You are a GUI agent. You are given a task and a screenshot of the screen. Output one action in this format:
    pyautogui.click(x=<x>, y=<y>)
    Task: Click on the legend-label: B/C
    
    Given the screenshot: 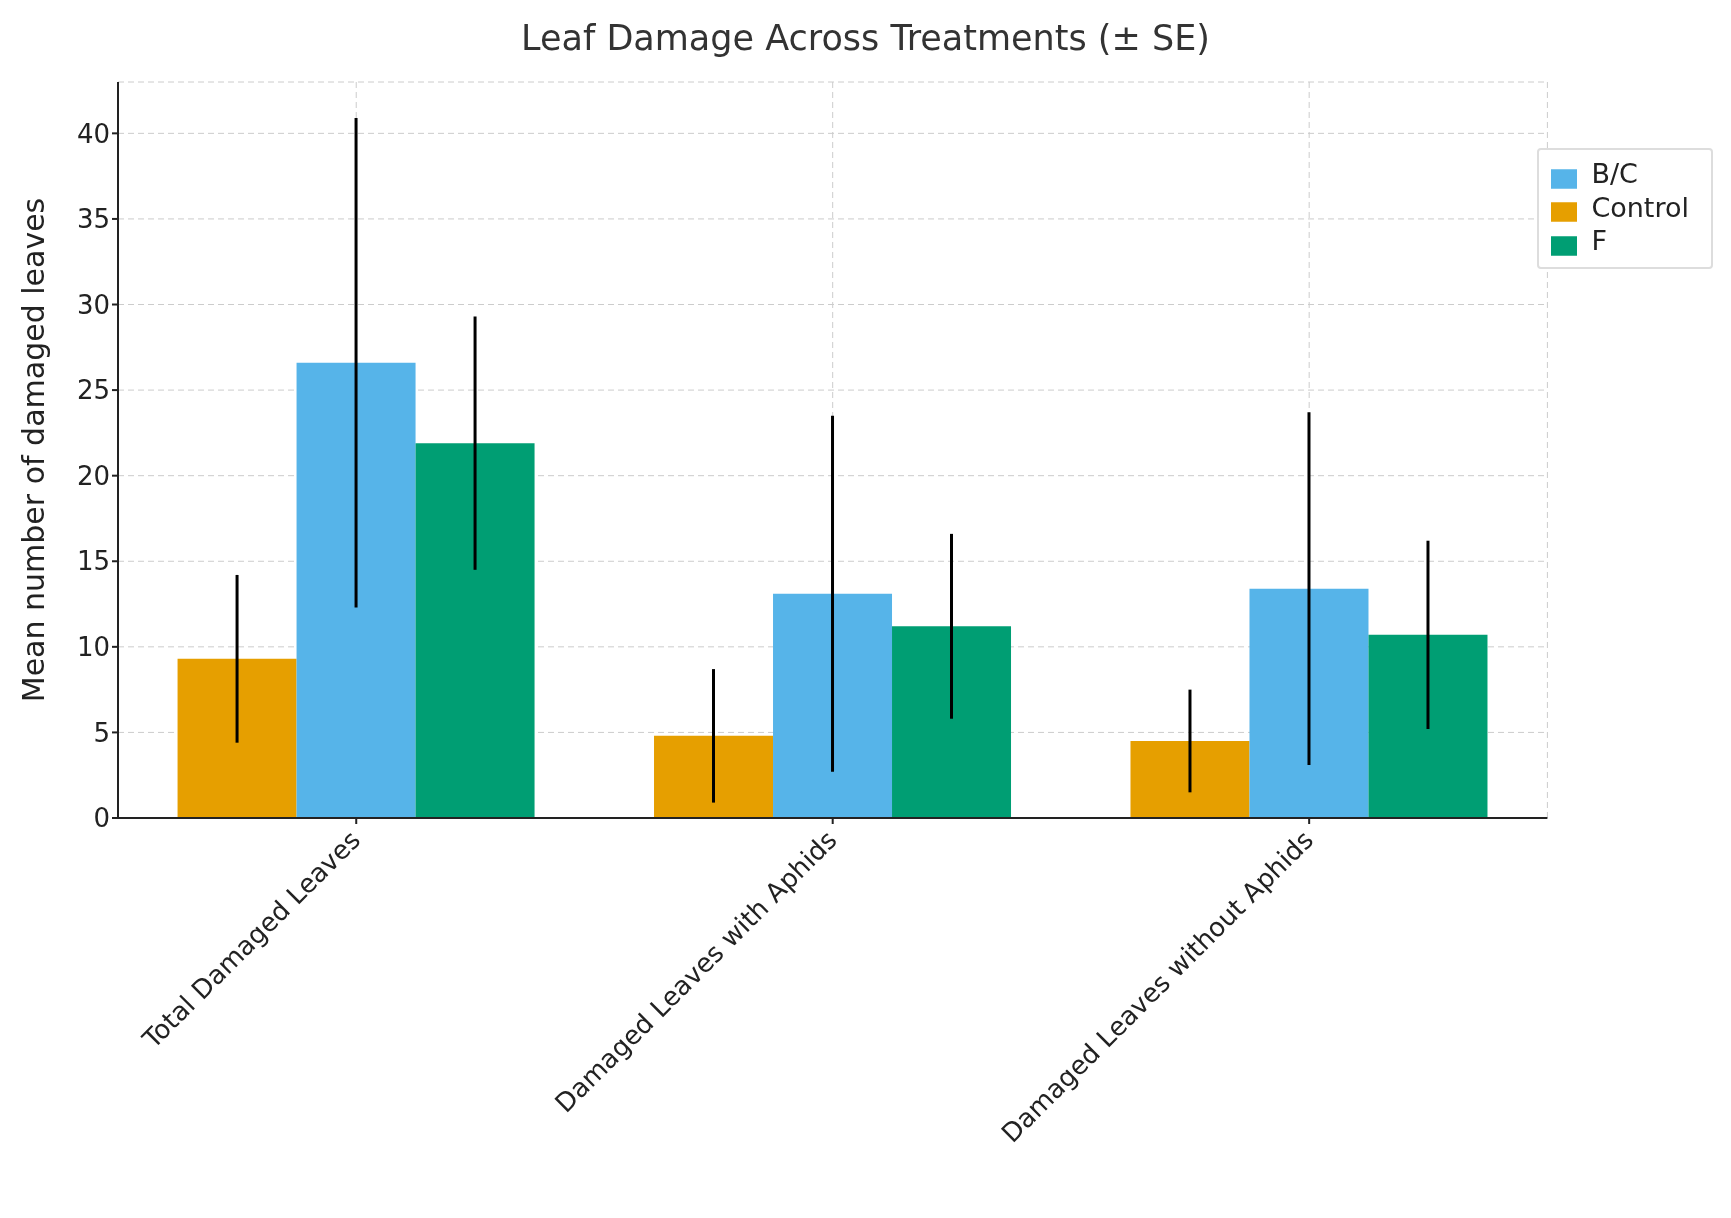 What is the action you would take?
    pyautogui.click(x=1614, y=173)
    